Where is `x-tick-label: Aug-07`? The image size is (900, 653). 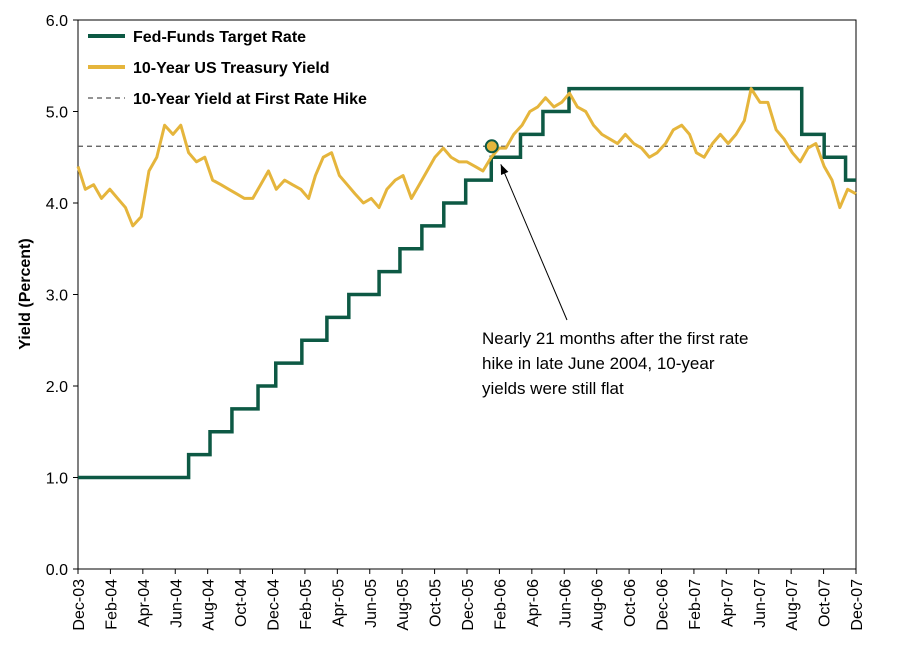
x-tick-label: Aug-07 is located at coordinates (792, 605).